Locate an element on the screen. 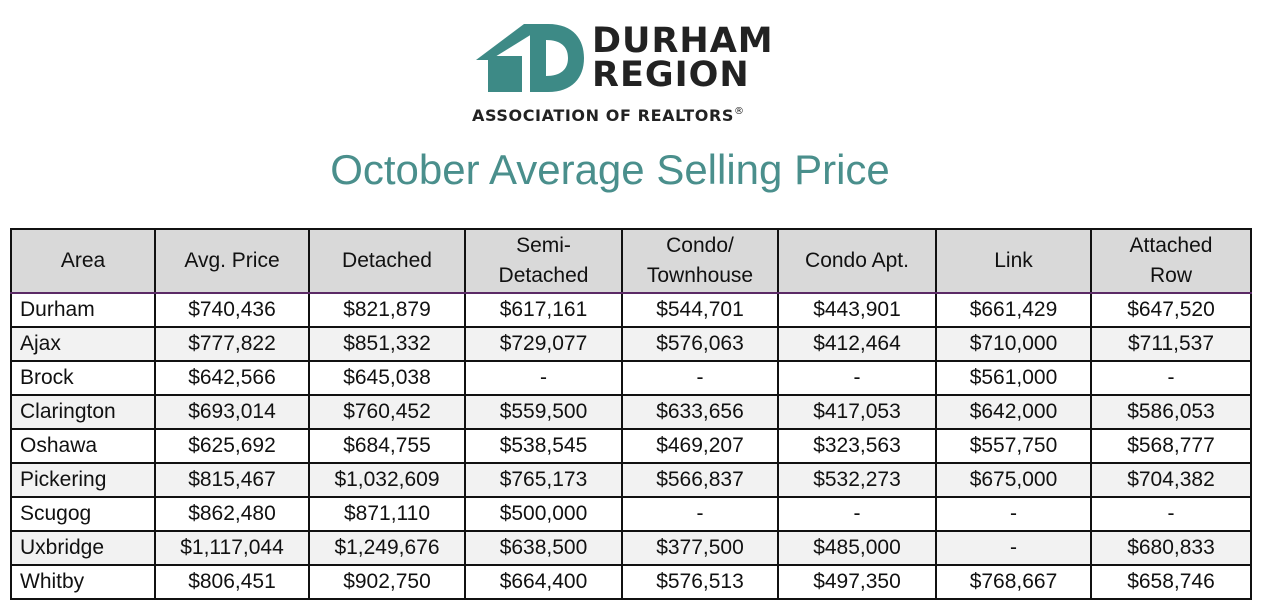 The image size is (1264, 612). column-header-line: Row is located at coordinates (1170, 275).